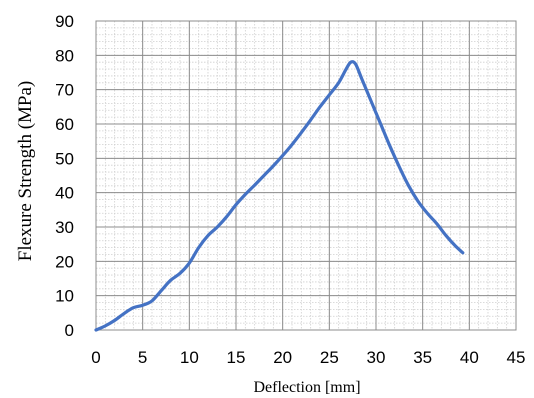 The image size is (534, 398). What do you see at coordinates (64, 21) in the screenshot?
I see `y-tick-label: 90` at bounding box center [64, 21].